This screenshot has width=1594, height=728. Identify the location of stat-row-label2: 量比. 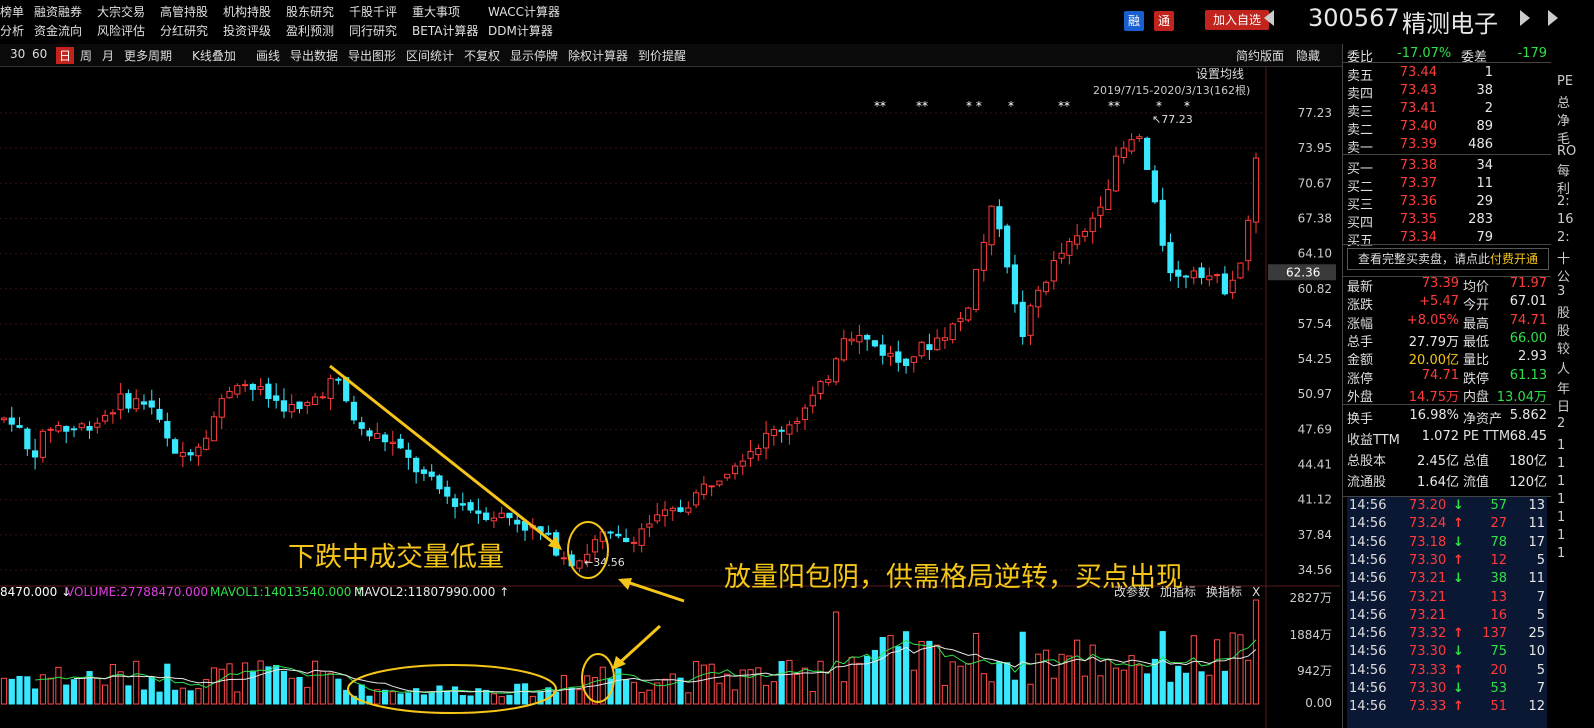
(1476, 361).